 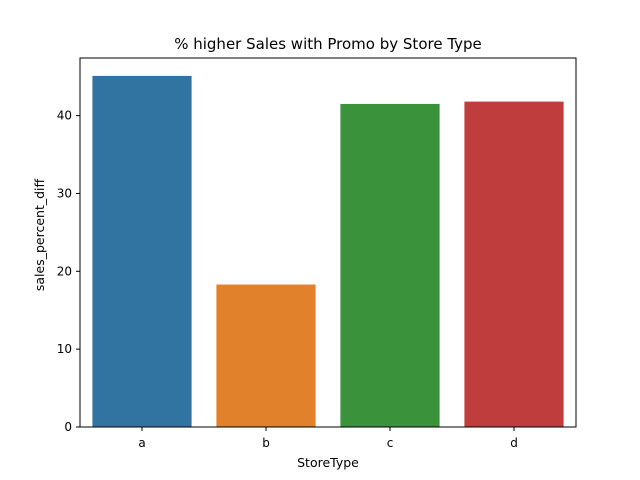 What do you see at coordinates (266, 443) in the screenshot?
I see `x-tick-label: b` at bounding box center [266, 443].